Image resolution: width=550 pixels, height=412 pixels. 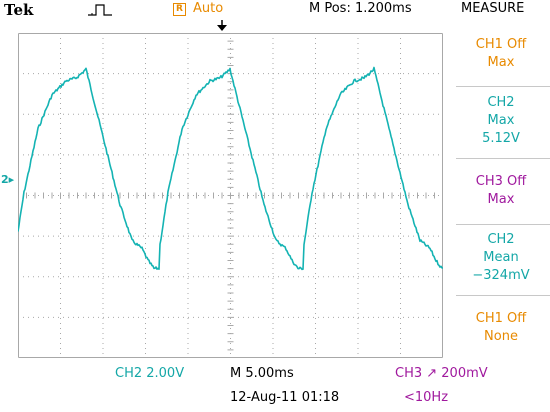 I want to click on measure-slot-3-source: CH3 Off, so click(x=501, y=181).